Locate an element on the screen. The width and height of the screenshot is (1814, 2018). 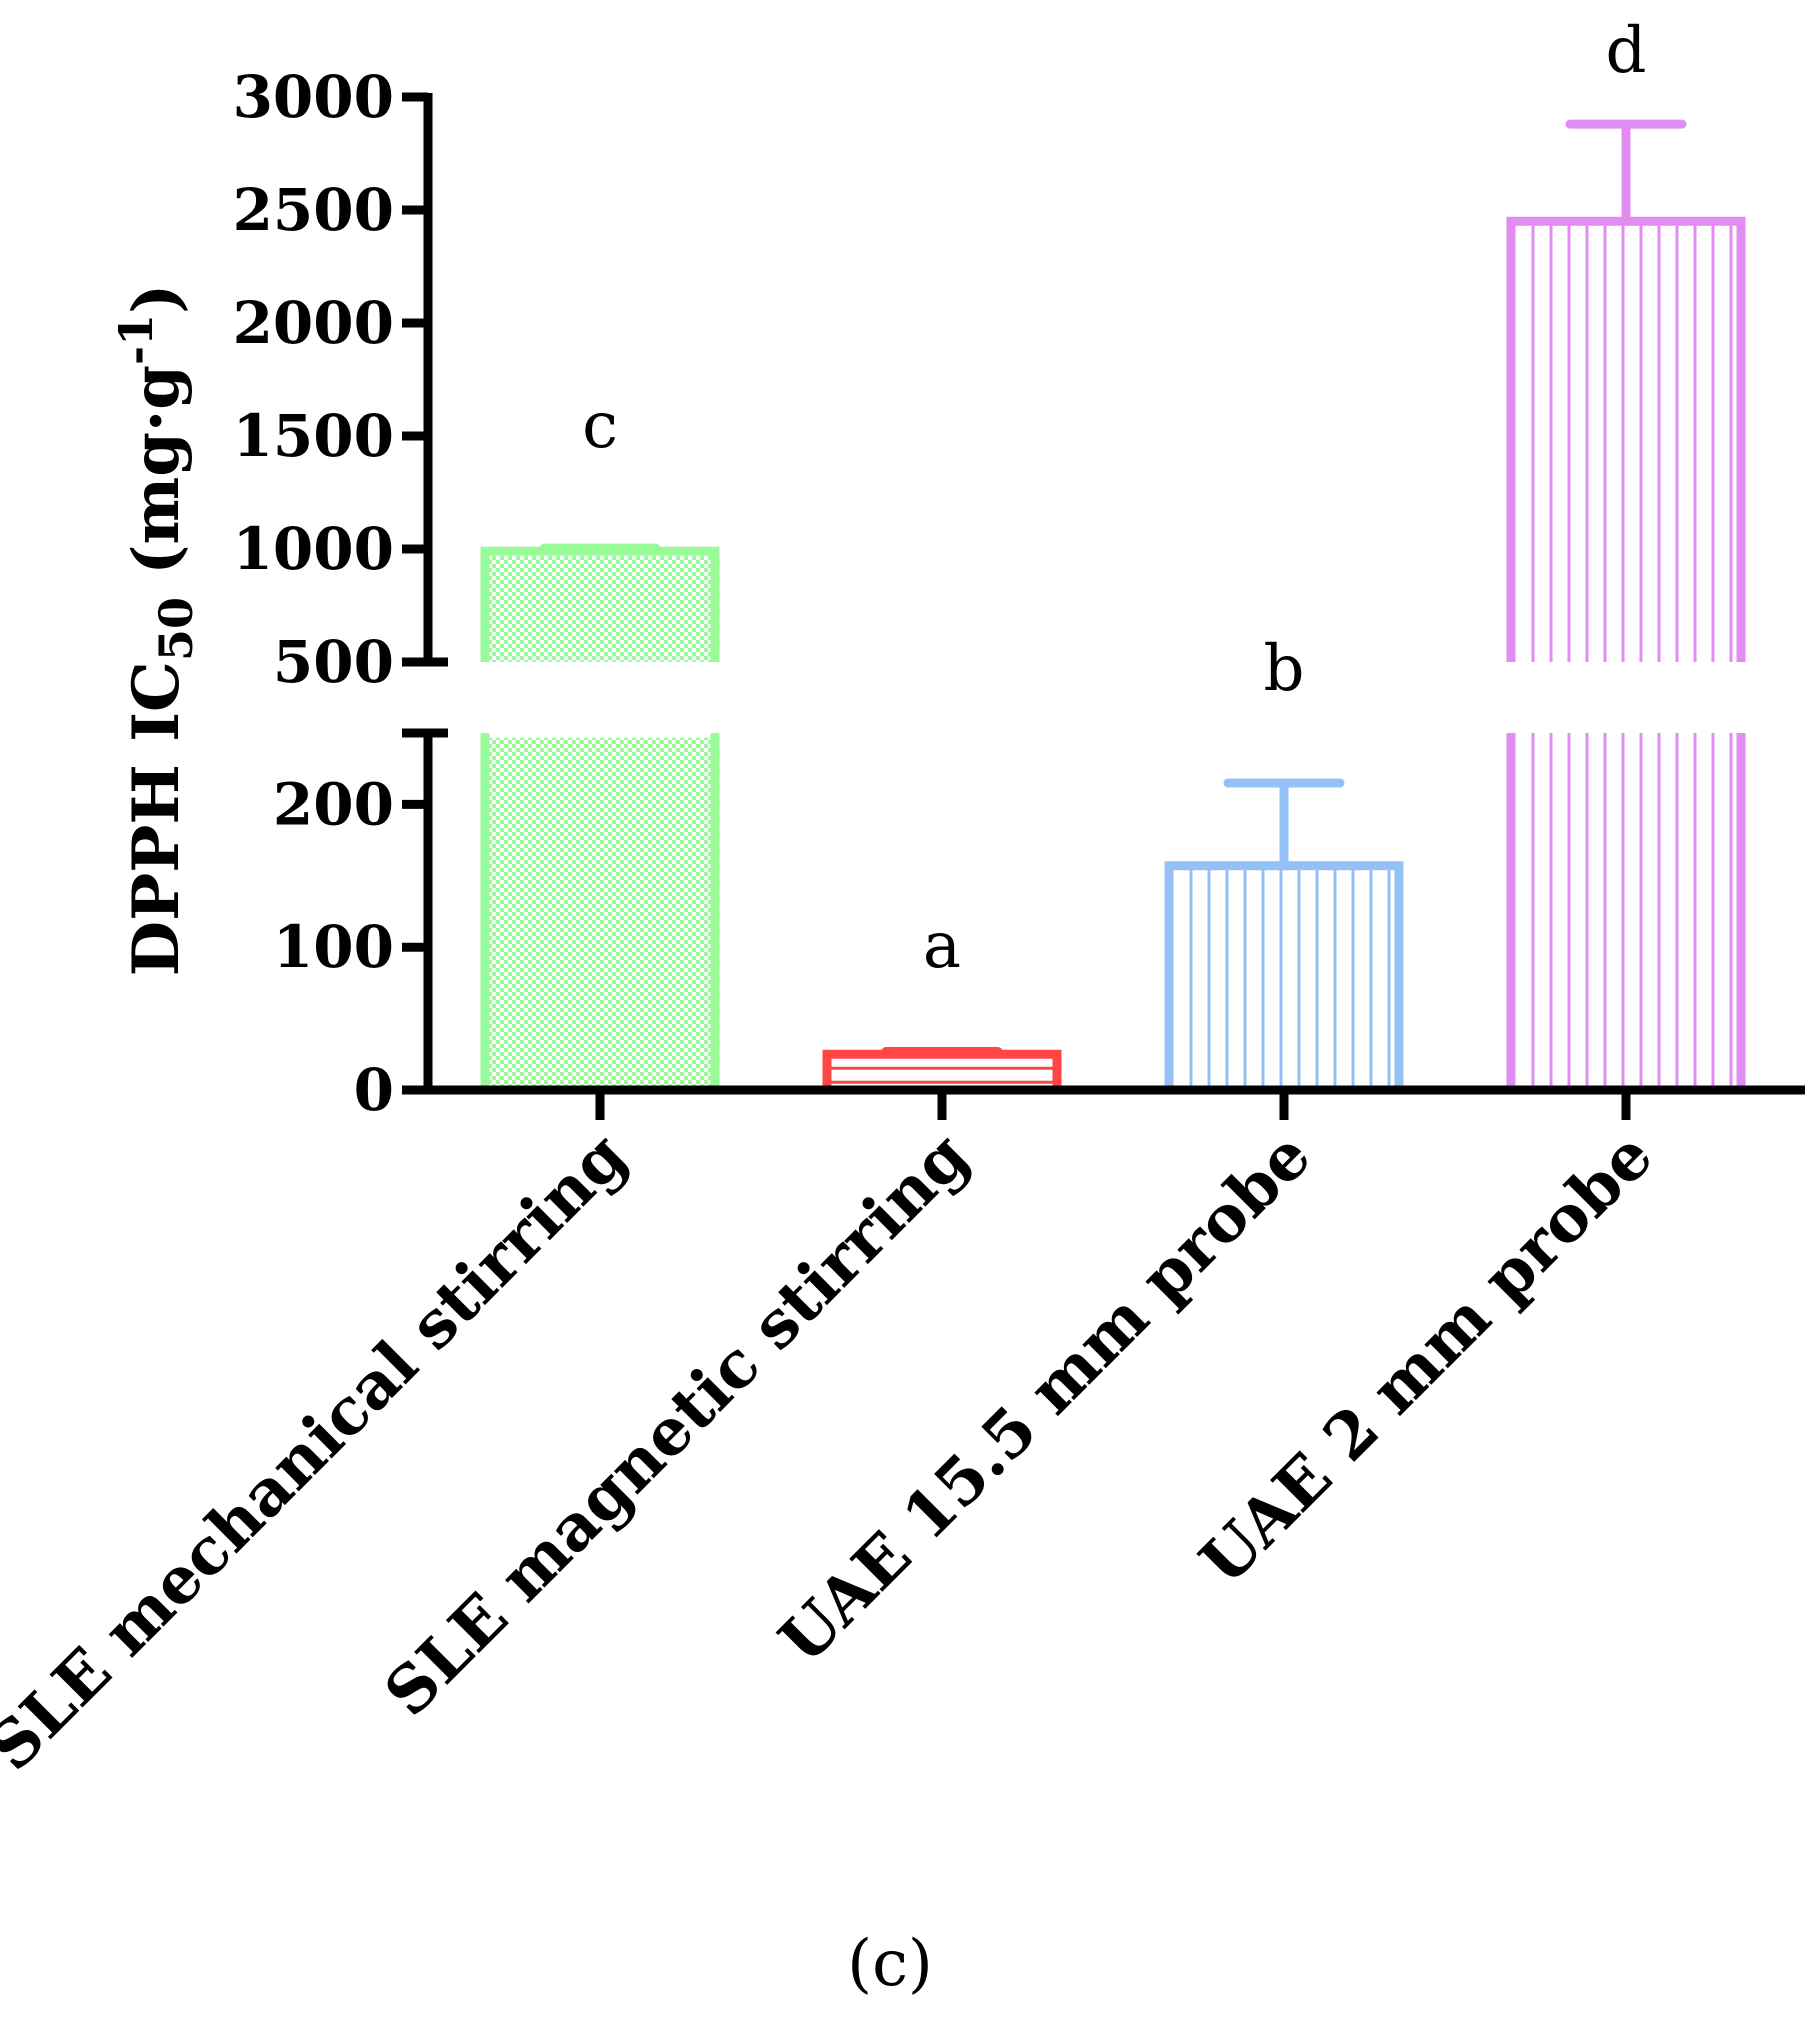
x-tick-label: SLE magnetic stirring is located at coordinates (677, 1424).